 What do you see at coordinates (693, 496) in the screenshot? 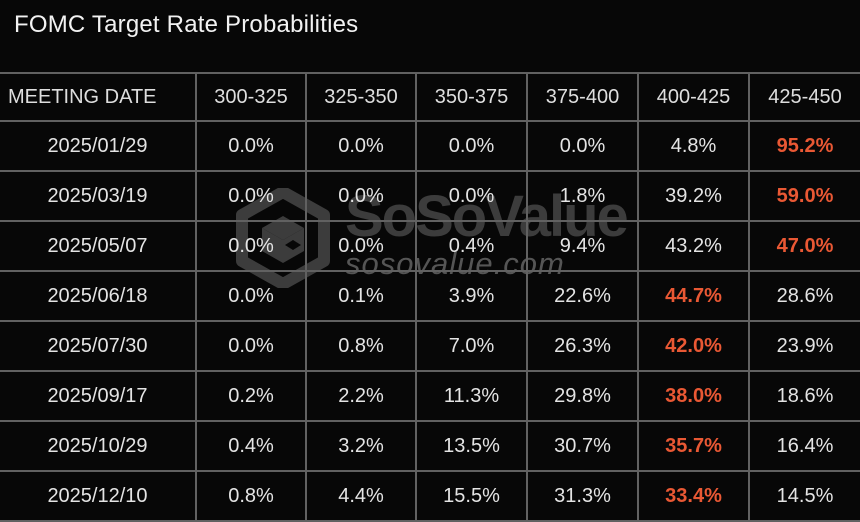
I see `probability-cell-highlighted: 33.4%` at bounding box center [693, 496].